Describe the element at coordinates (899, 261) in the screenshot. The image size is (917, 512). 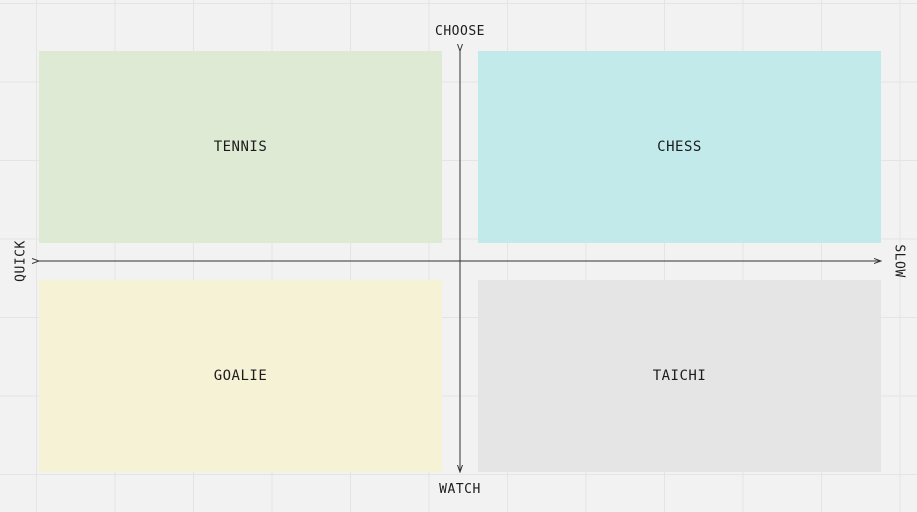
I see `axis-label-right: SLOW` at that location.